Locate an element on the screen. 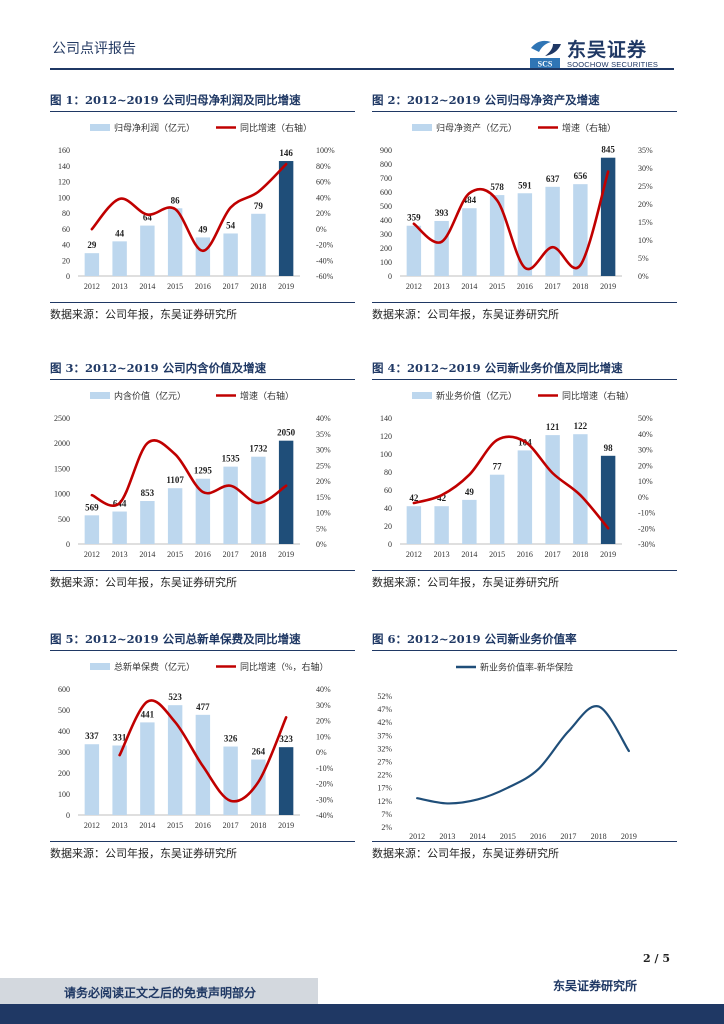 This screenshot has height=1024, width=724. left-axis-tick: 140 is located at coordinates (64, 166).